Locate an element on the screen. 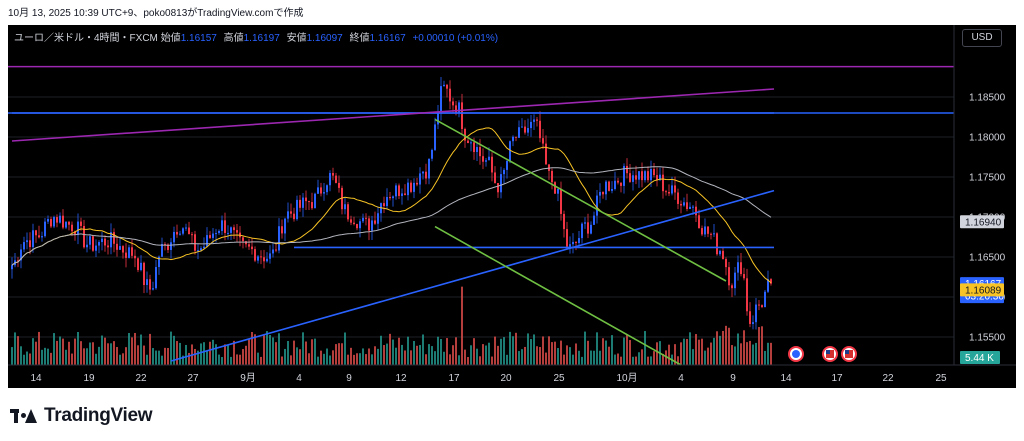  time-tick-label: 27 is located at coordinates (193, 378).